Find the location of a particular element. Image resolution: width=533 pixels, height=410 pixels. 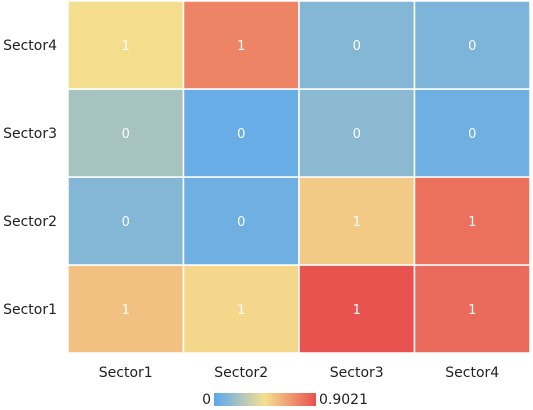

y-axis-tick-label: Sector4 is located at coordinates (30, 46).